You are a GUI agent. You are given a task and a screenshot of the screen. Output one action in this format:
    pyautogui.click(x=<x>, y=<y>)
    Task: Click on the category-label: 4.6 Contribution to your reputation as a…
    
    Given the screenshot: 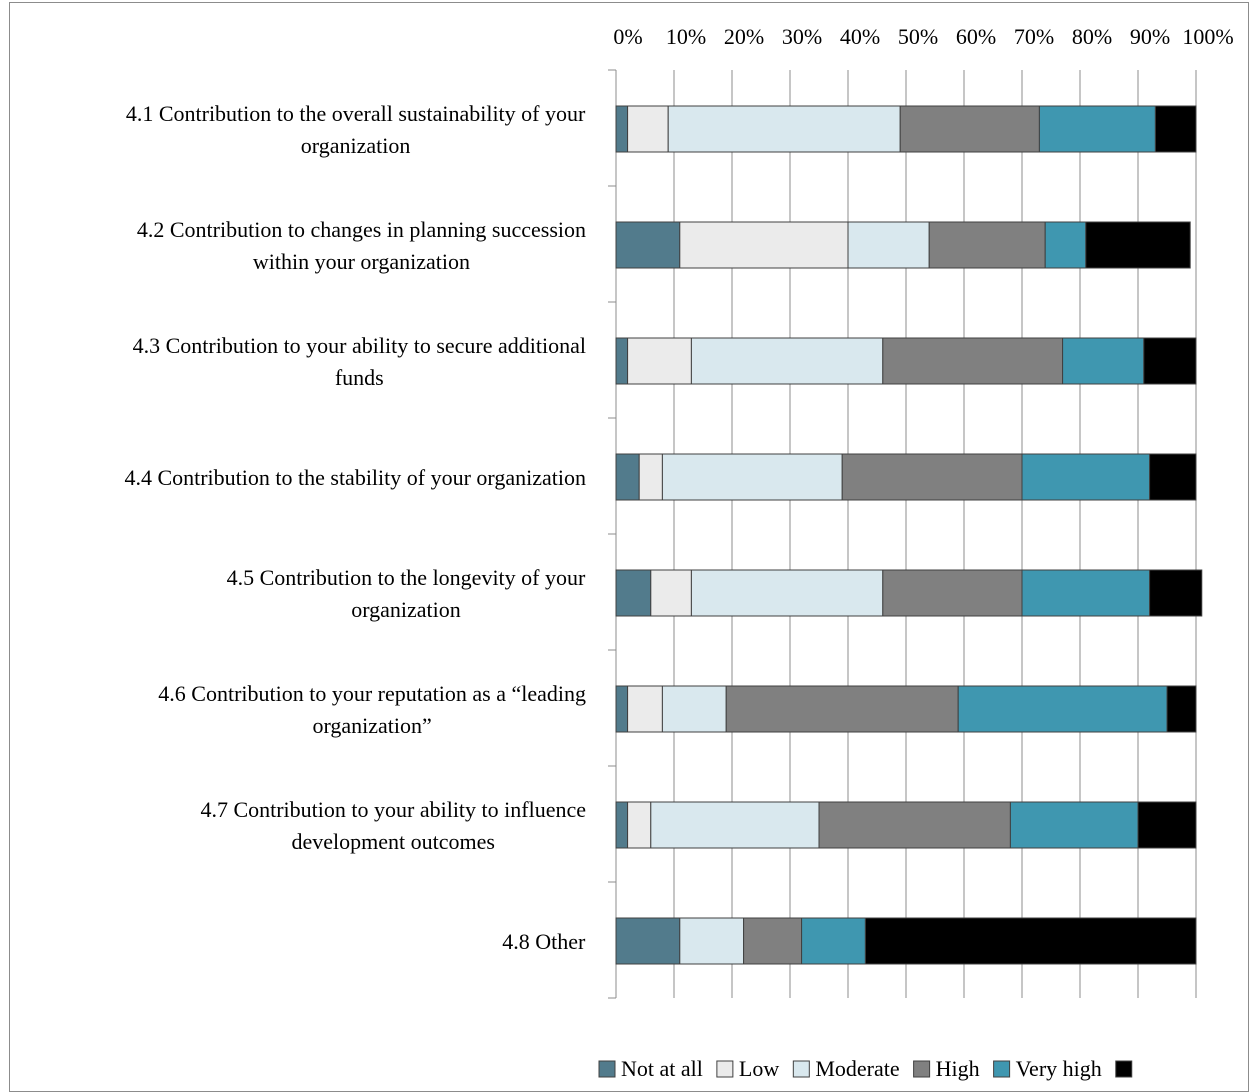 What is the action you would take?
    pyautogui.click(x=372, y=709)
    